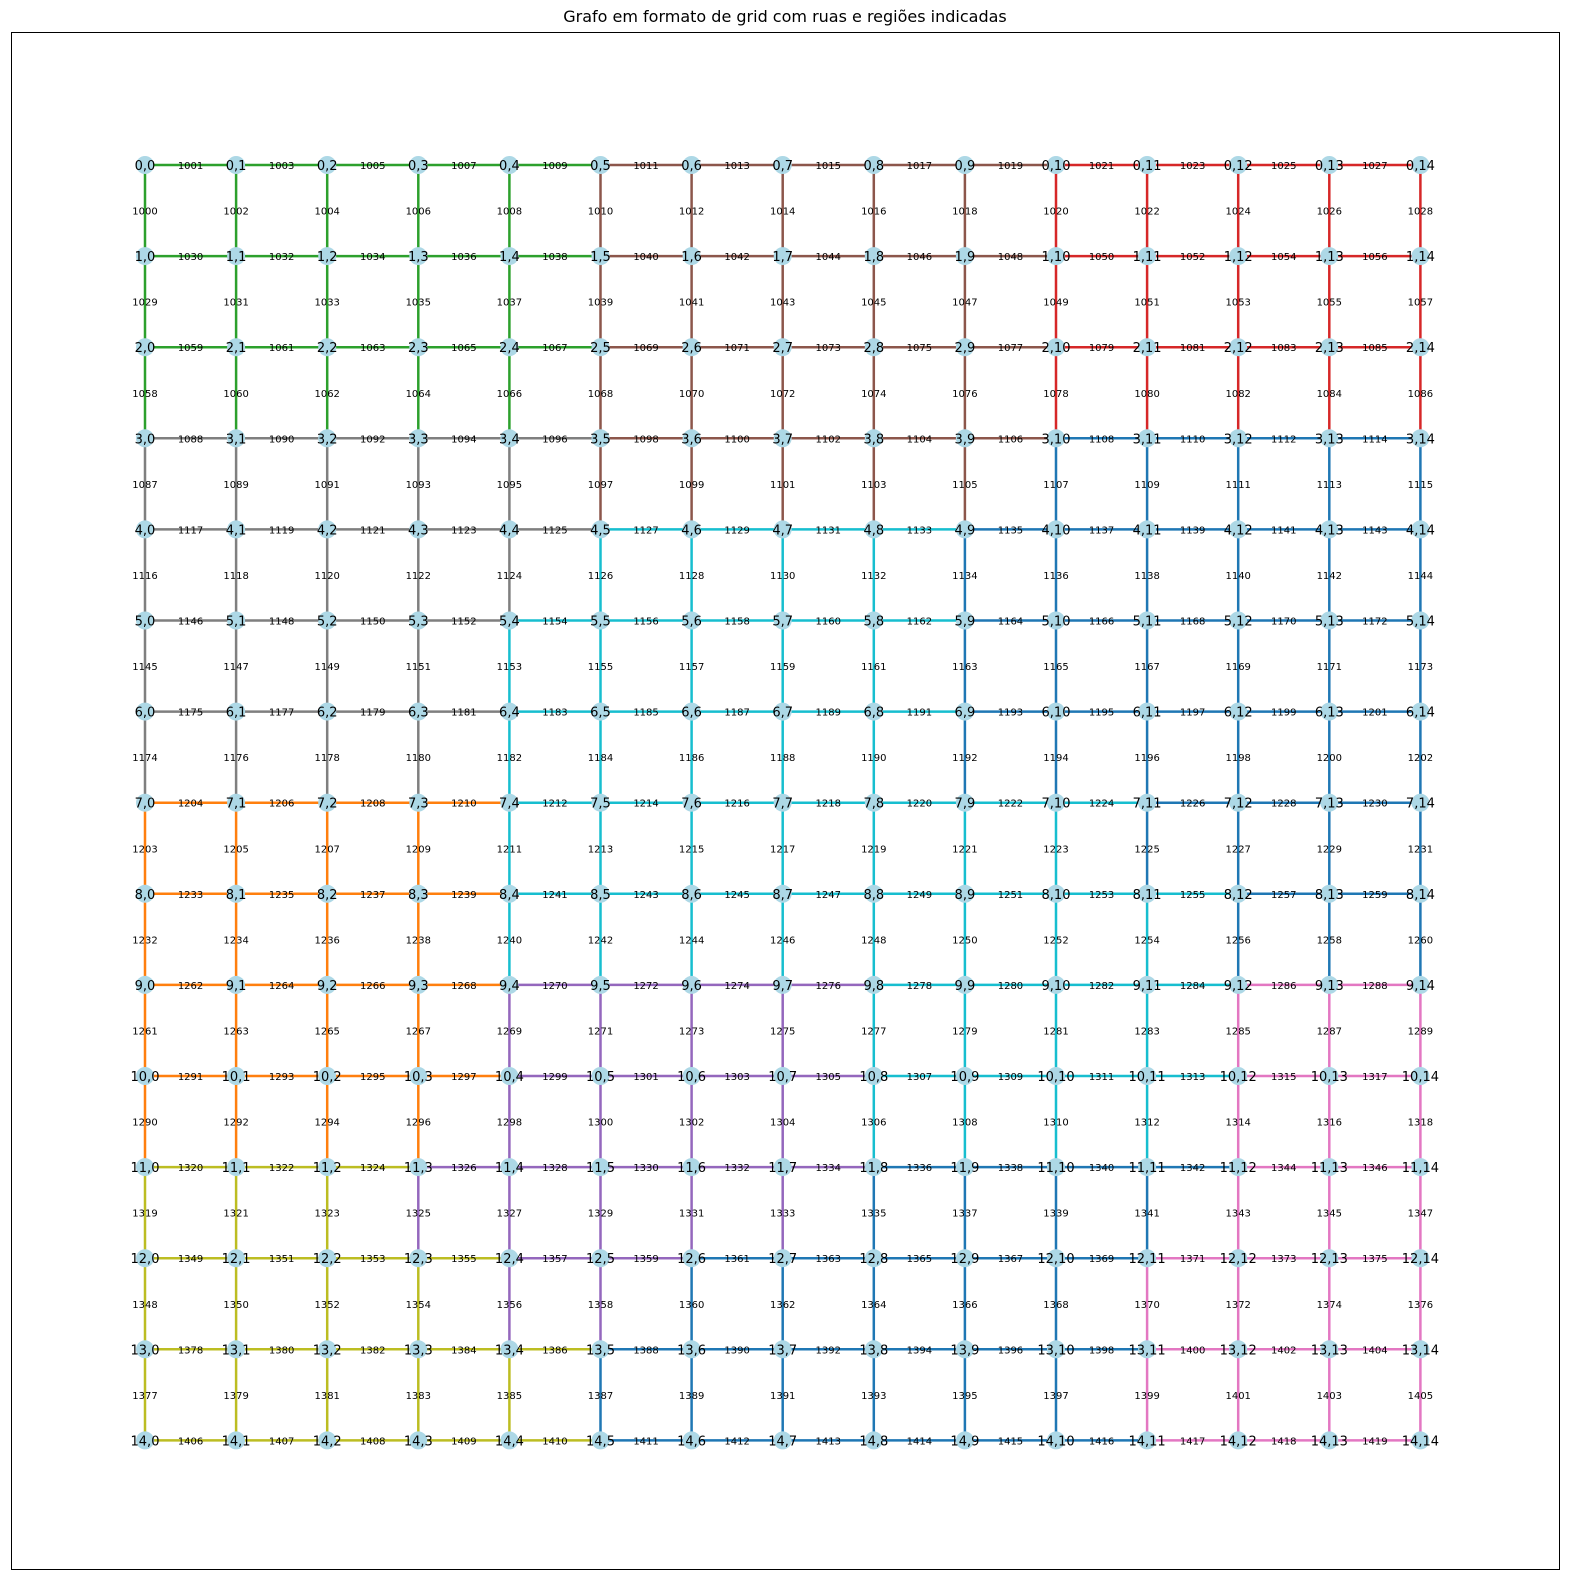 The height and width of the screenshot is (1582, 1570). What do you see at coordinates (1420, 713) in the screenshot?
I see `node-label: 6,14` at bounding box center [1420, 713].